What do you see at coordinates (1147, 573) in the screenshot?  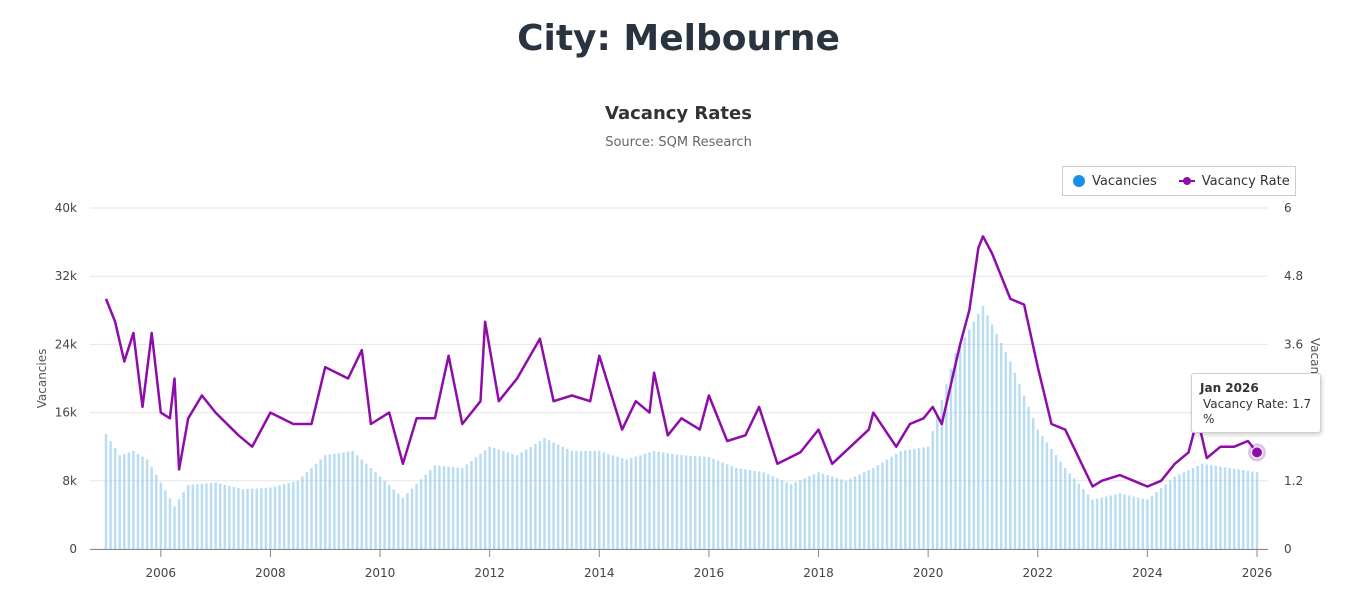 I see `x-tick-label: 2024` at bounding box center [1147, 573].